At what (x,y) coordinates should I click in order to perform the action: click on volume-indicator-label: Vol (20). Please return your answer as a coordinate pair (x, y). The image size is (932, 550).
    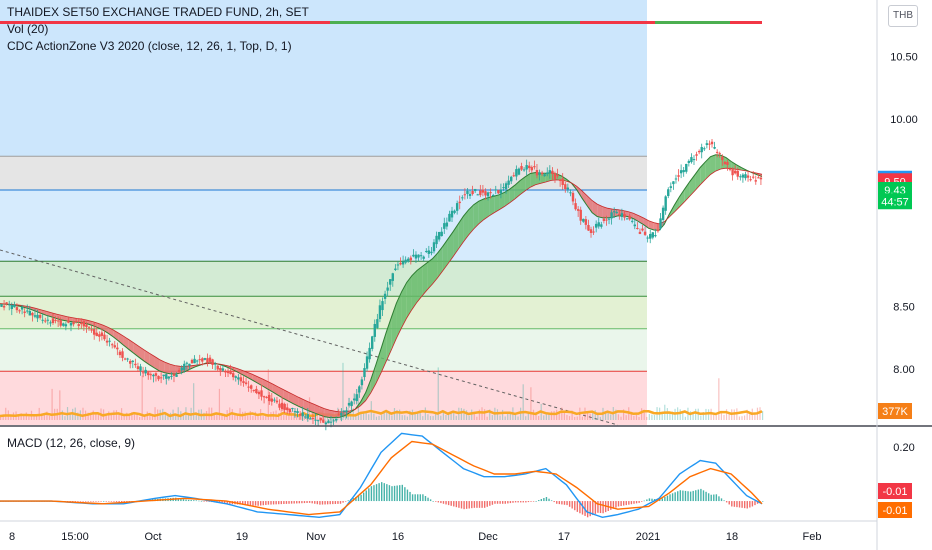
    Looking at the image, I should click on (28, 29).